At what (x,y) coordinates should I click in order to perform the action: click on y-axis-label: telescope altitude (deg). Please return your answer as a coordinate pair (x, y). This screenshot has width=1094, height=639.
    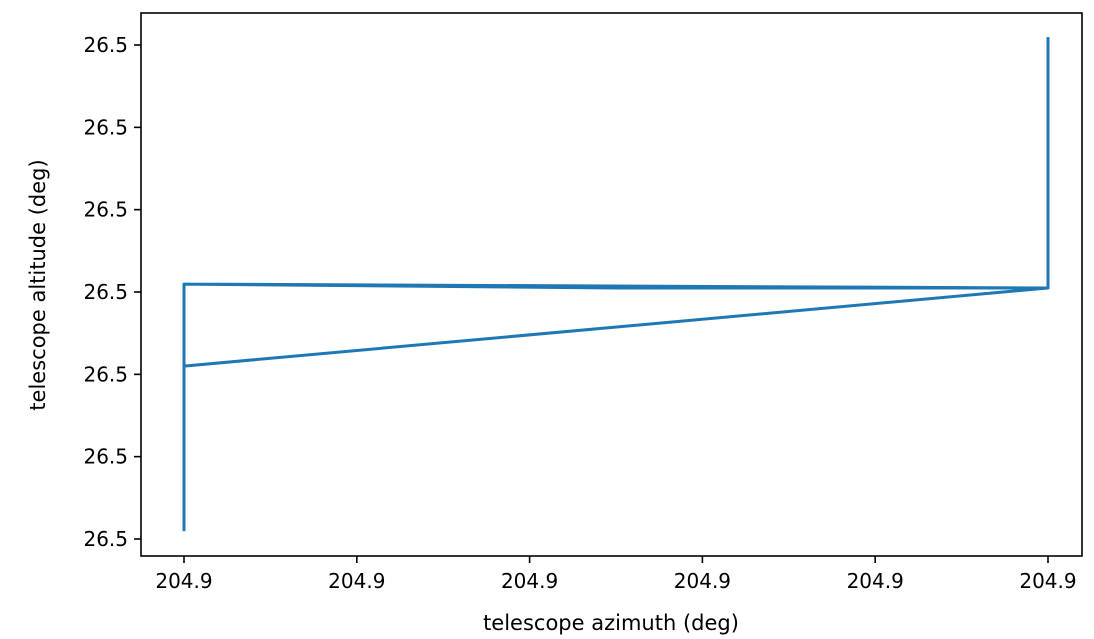
    Looking at the image, I should click on (38, 284).